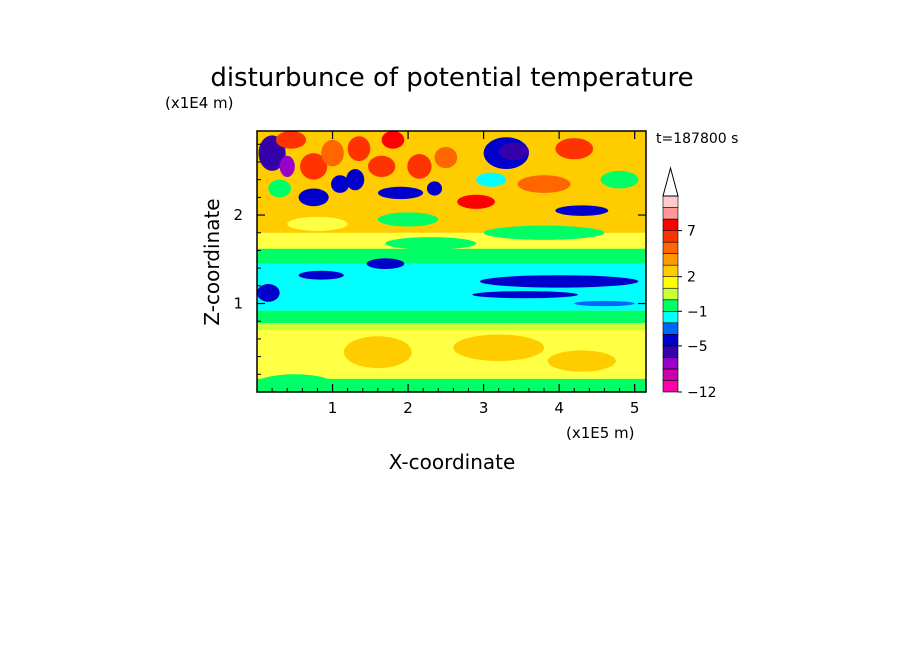 The image size is (904, 654). Describe the element at coordinates (238, 215) in the screenshot. I see `y-tick-label: 2` at that location.